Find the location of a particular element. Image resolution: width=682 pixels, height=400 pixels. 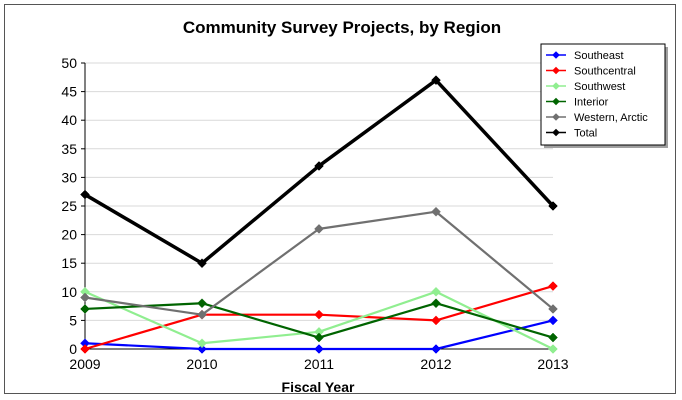

y-tick-label: 35 is located at coordinates (69, 149).